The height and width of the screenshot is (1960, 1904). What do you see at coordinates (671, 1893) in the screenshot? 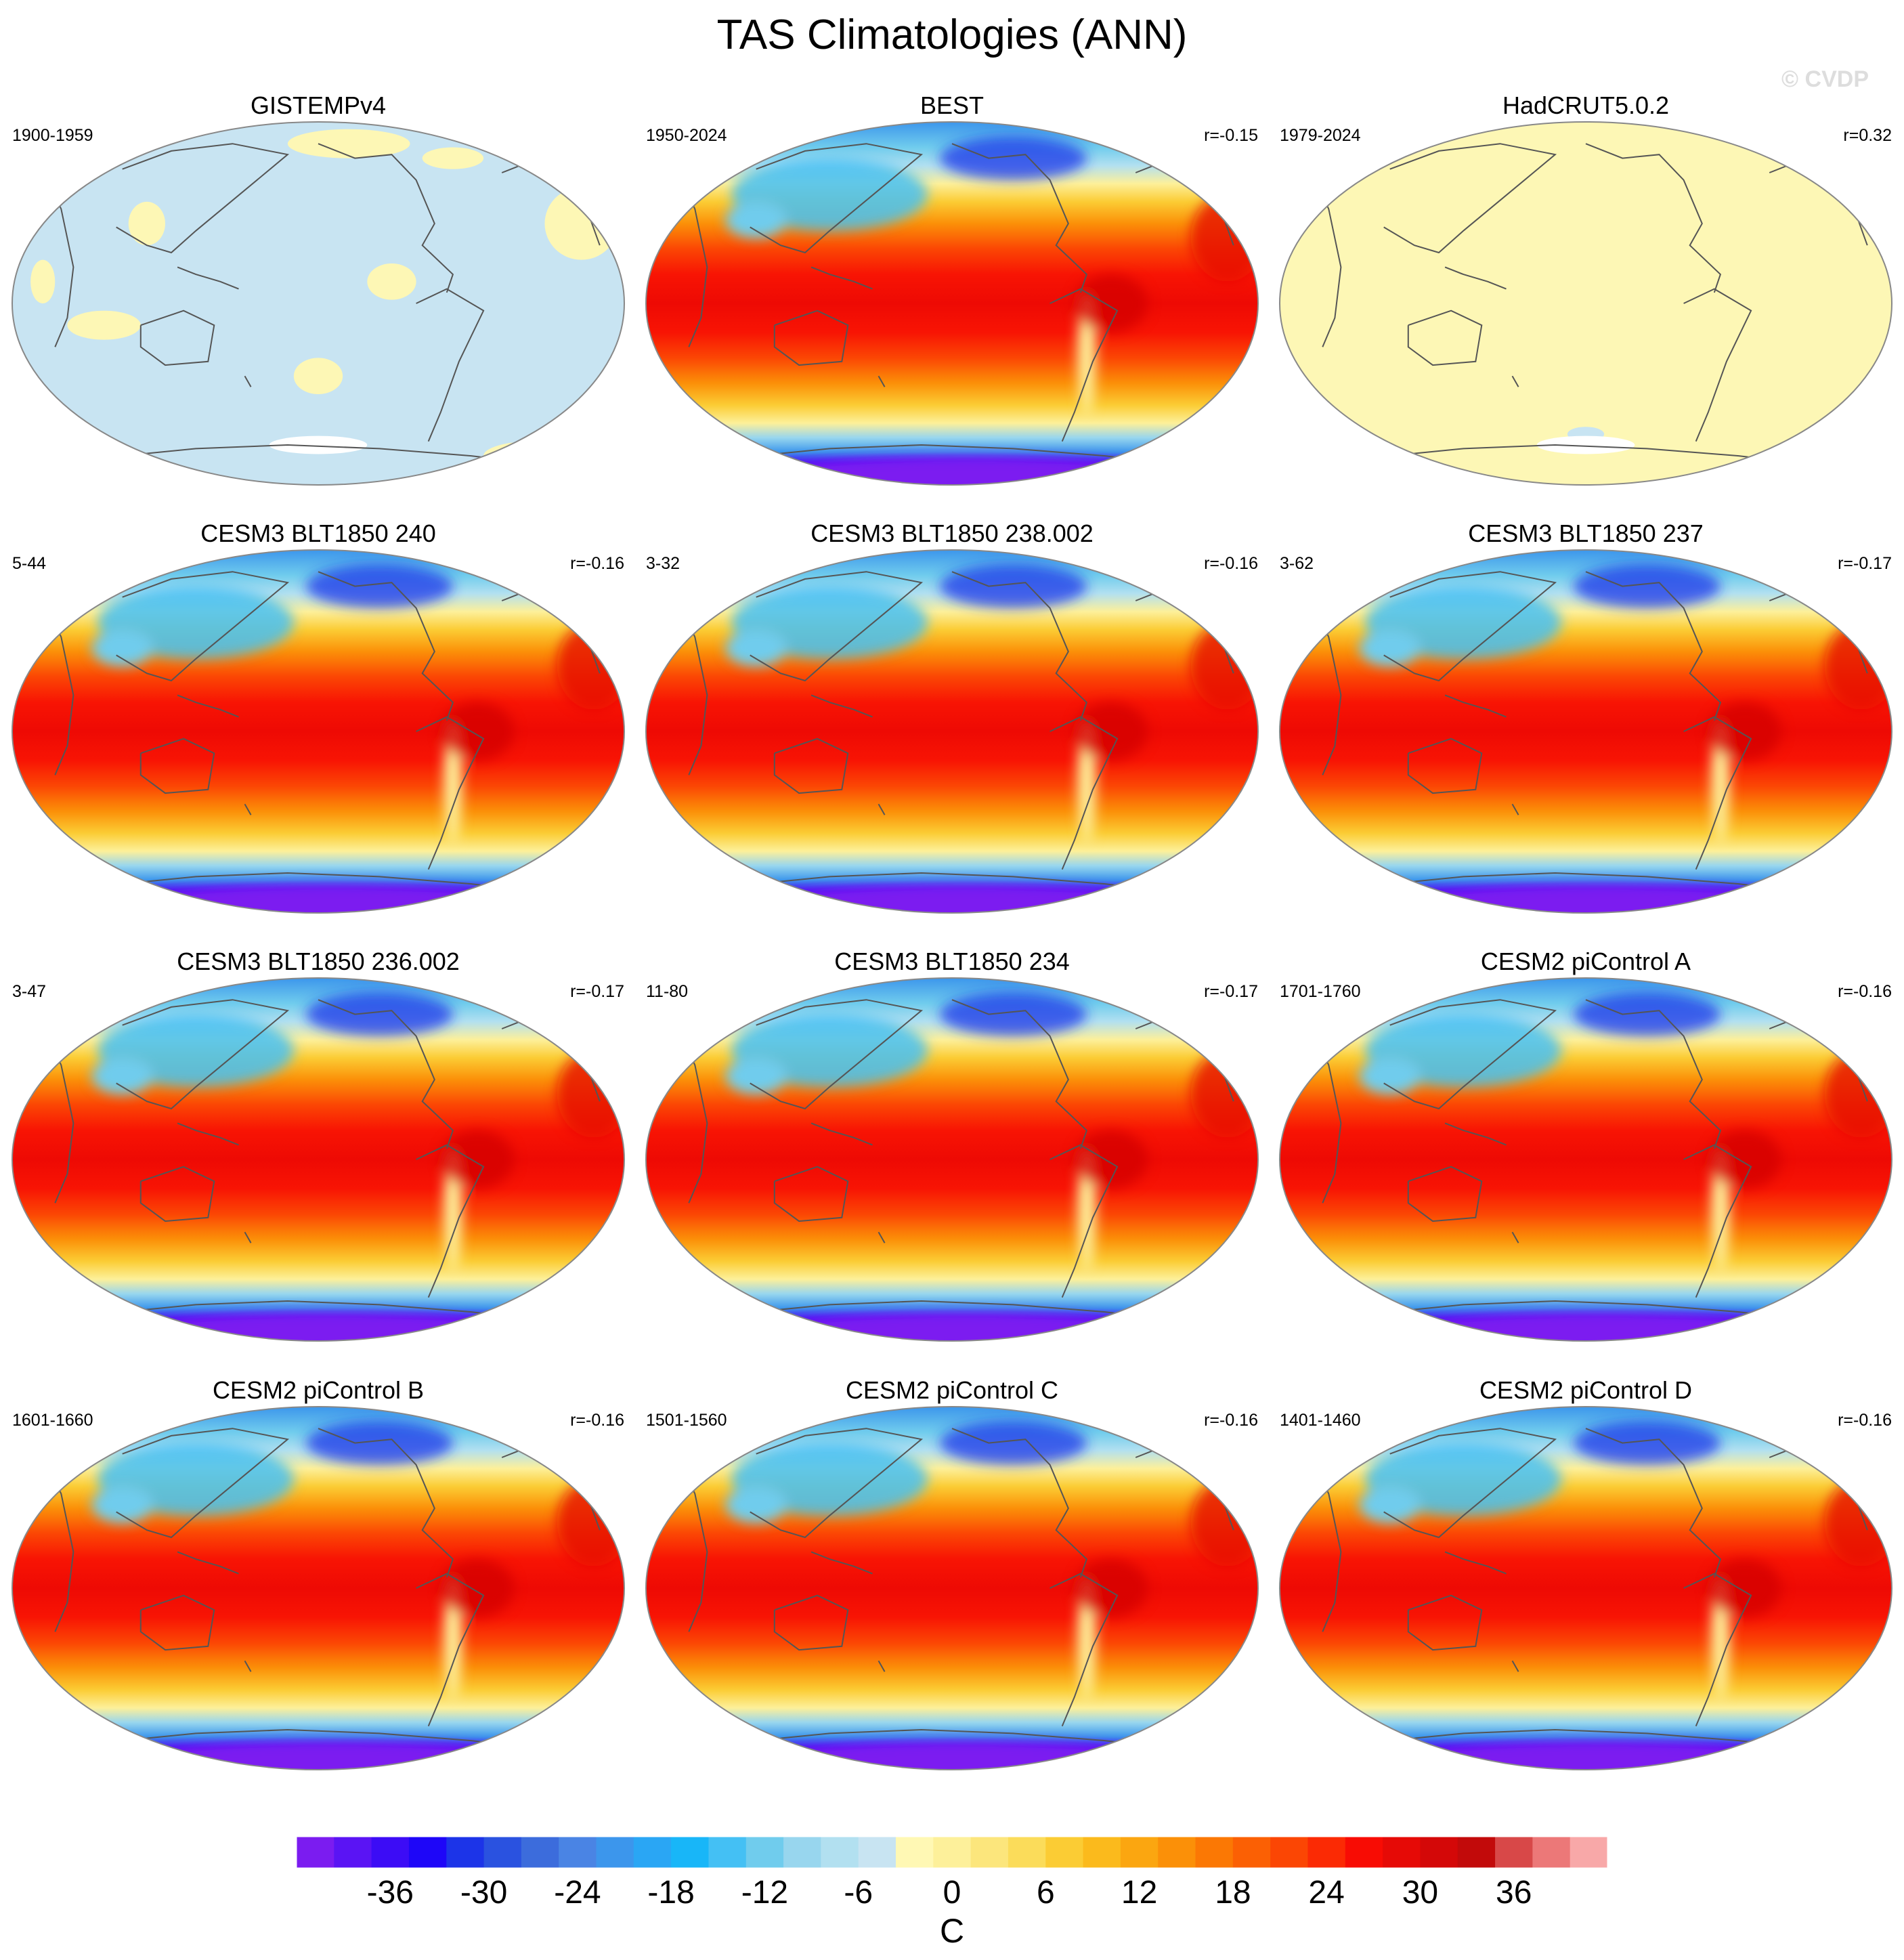
I see `colorbar-tick-label: -18` at bounding box center [671, 1893].